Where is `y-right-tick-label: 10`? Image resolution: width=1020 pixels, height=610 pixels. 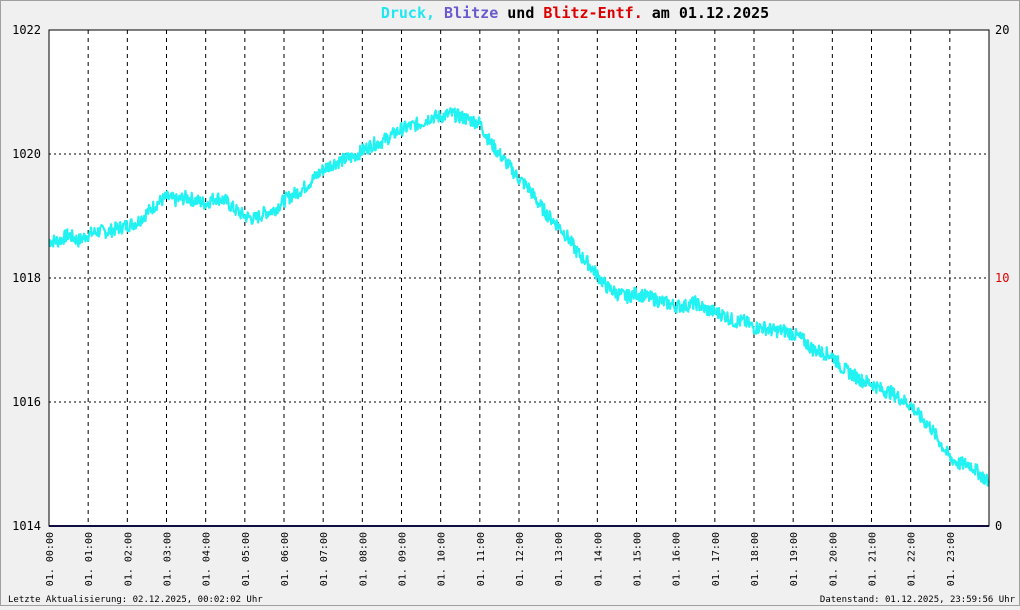 y-right-tick-label: 10 is located at coordinates (1002, 278).